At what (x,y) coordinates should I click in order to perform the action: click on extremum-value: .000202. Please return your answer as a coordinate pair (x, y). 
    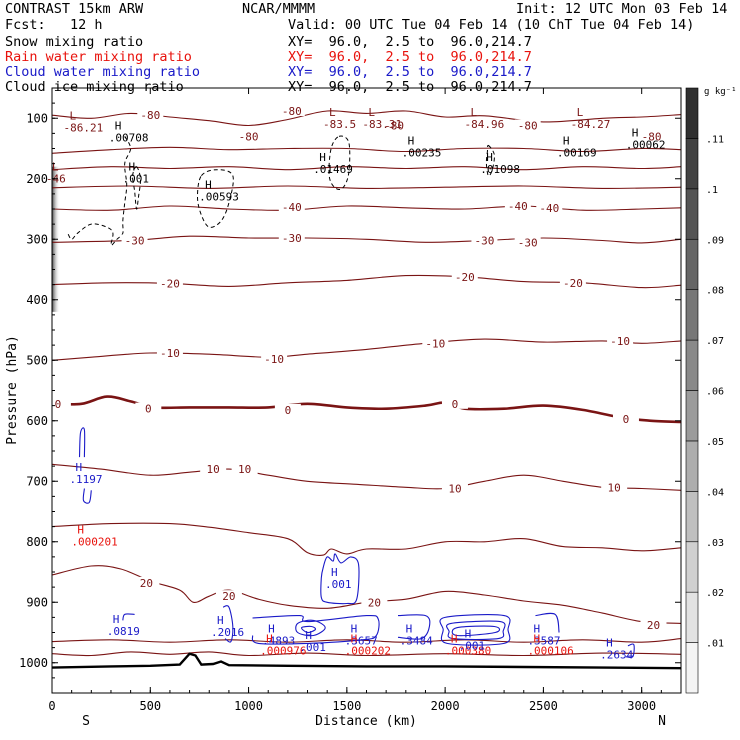
    Looking at the image, I should click on (368, 650).